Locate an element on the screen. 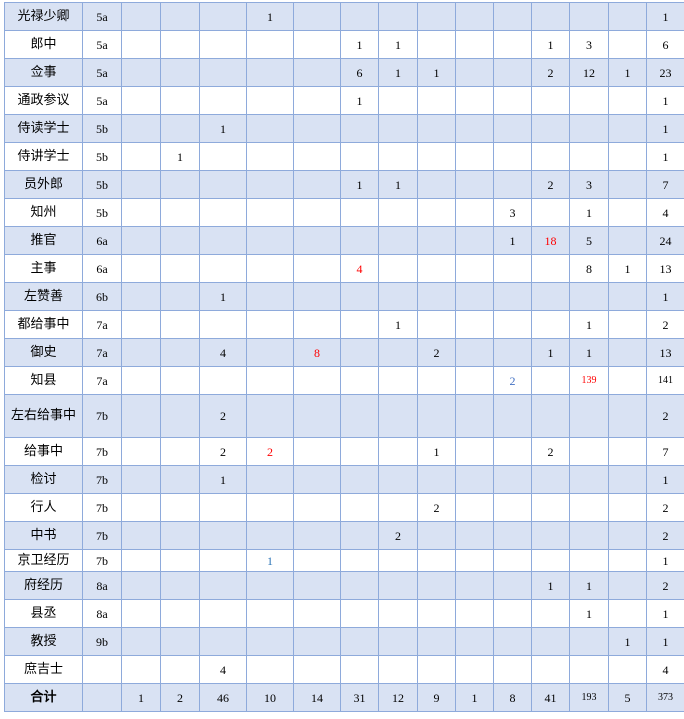 This screenshot has width=684, height=719. office-name: 左右给事中 is located at coordinates (43, 416).